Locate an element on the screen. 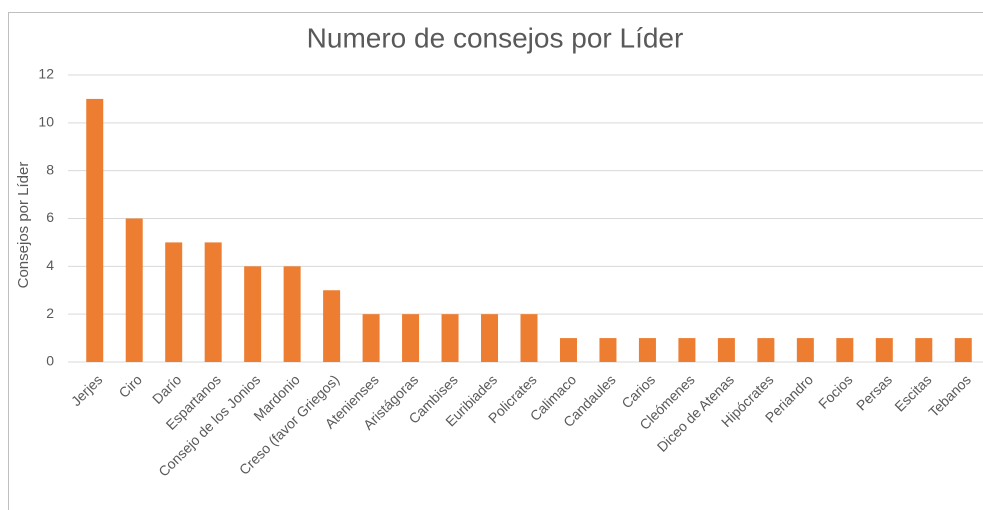 Image resolution: width=983 pixels, height=510 pixels. x-tick-label: Darío is located at coordinates (167, 389).